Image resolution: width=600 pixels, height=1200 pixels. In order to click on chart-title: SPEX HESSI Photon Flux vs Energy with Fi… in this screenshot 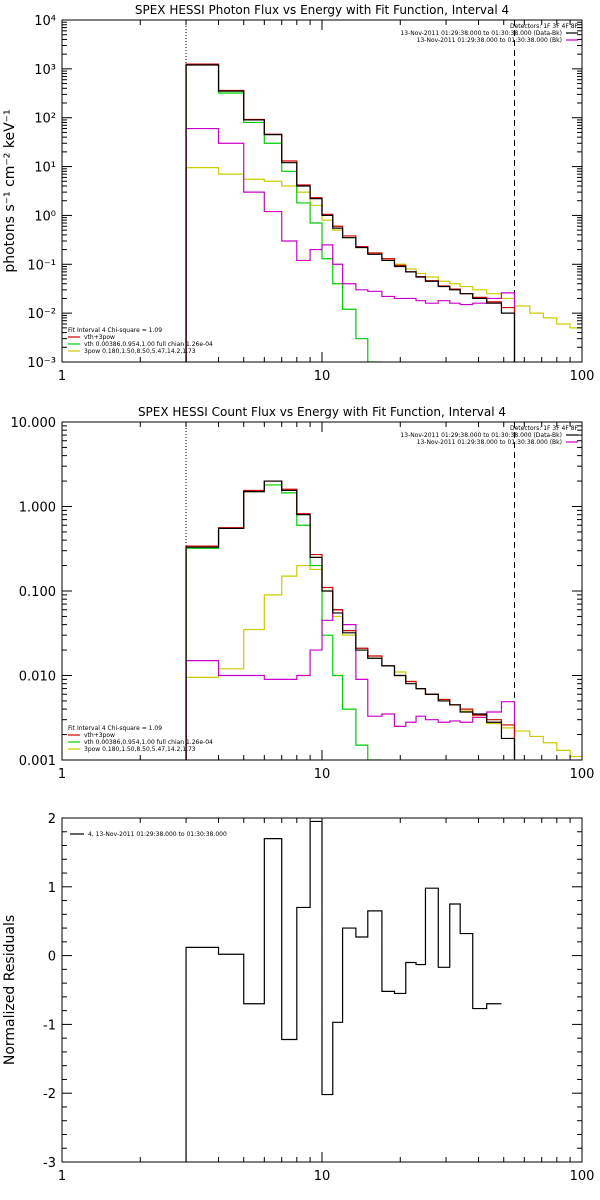, I will do `click(322, 10)`.